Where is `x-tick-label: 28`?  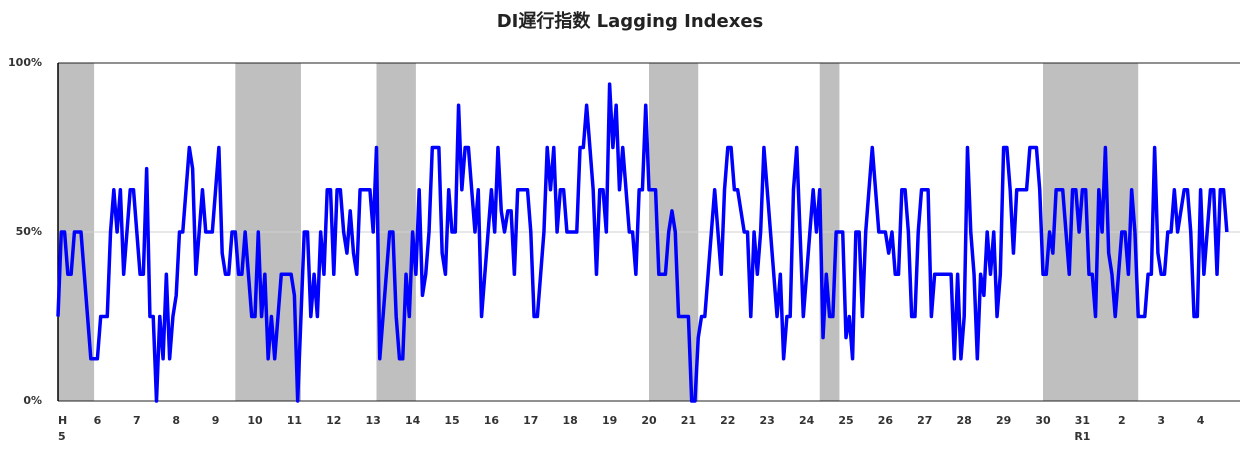
x-tick-label: 28 is located at coordinates (964, 420).